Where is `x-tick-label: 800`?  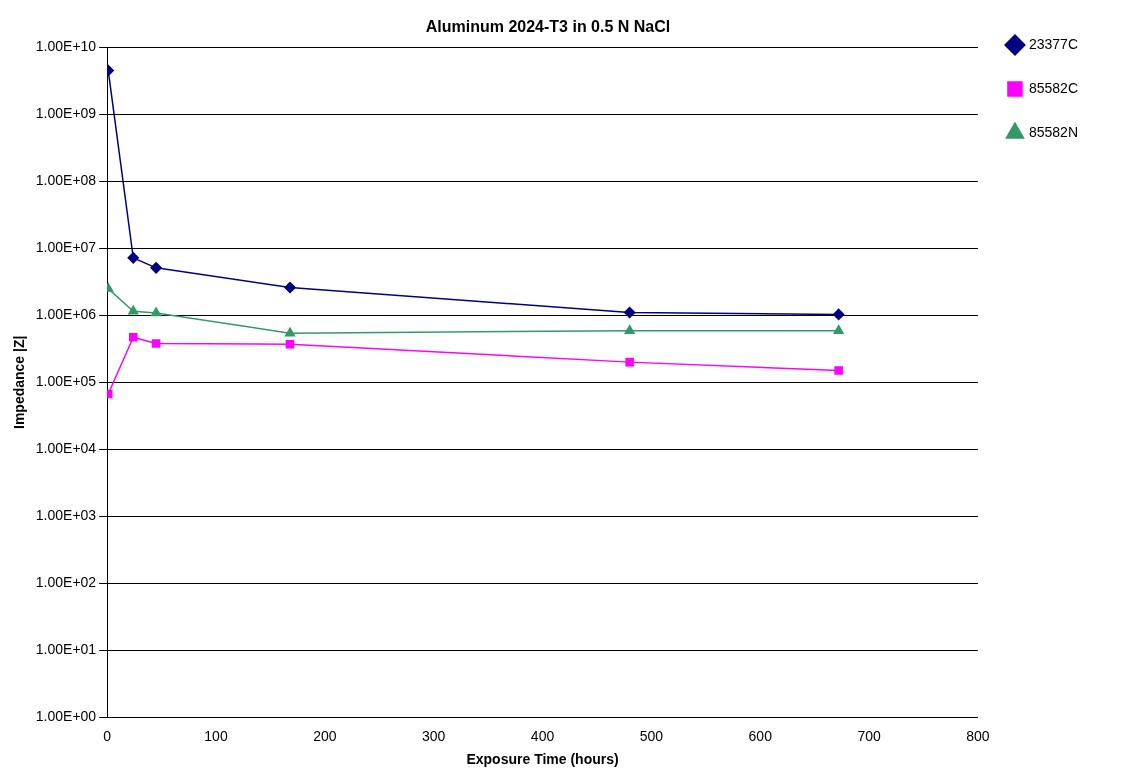 x-tick-label: 800 is located at coordinates (978, 735).